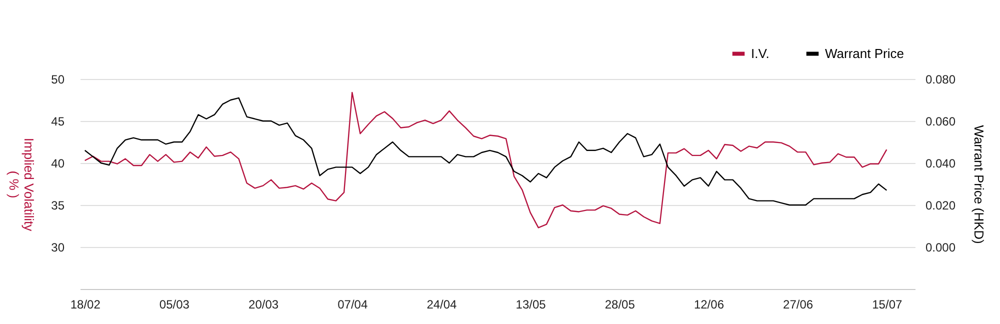 This screenshot has width=1000, height=324. I want to click on x-tick-label: 20/03, so click(263, 305).